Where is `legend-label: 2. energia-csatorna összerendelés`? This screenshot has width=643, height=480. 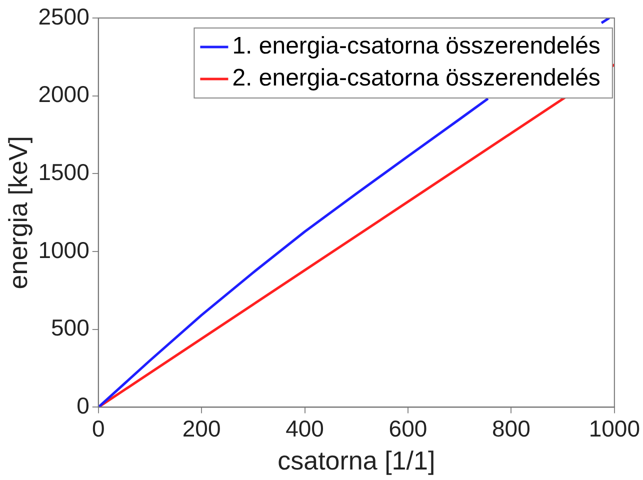 legend-label: 2. energia-csatorna összerendelés is located at coordinates (416, 78).